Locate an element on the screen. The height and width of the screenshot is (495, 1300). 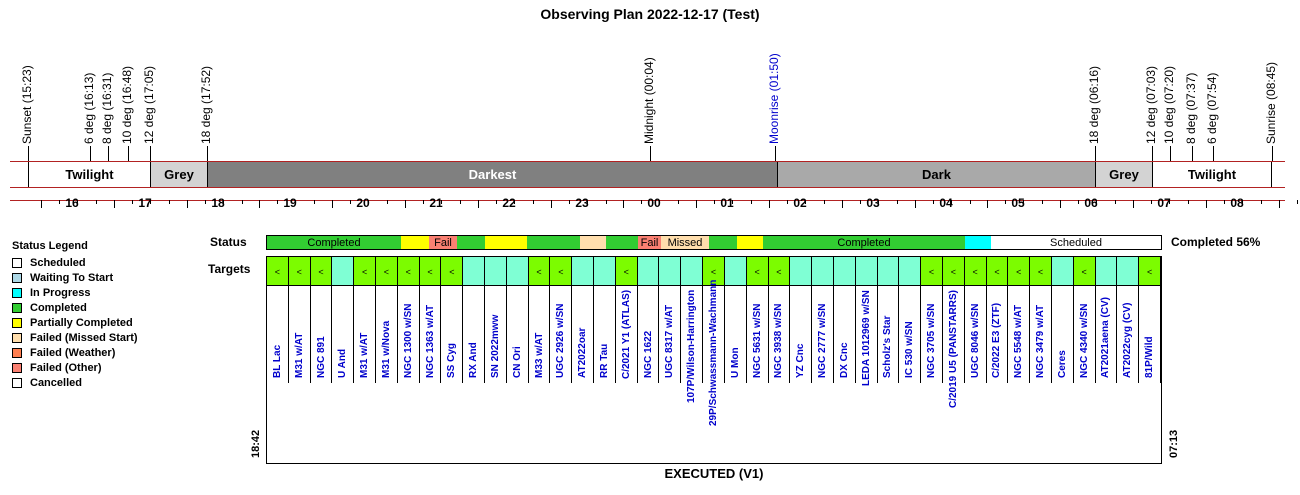
target-name: C/2021 Y1 (ATLAS) is located at coordinates (626, 334).